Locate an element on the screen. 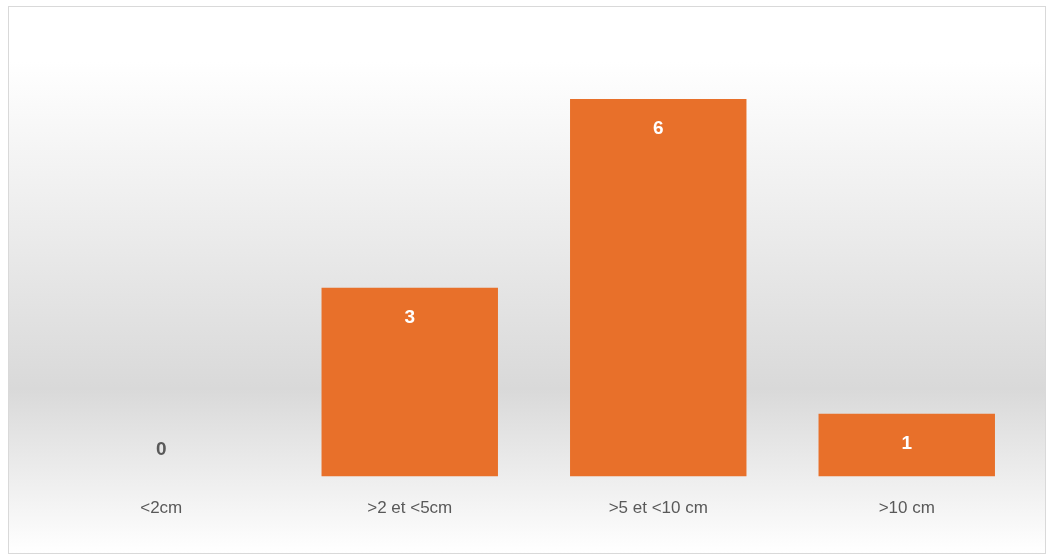 The width and height of the screenshot is (1051, 558). data-label: 3 is located at coordinates (410, 317).